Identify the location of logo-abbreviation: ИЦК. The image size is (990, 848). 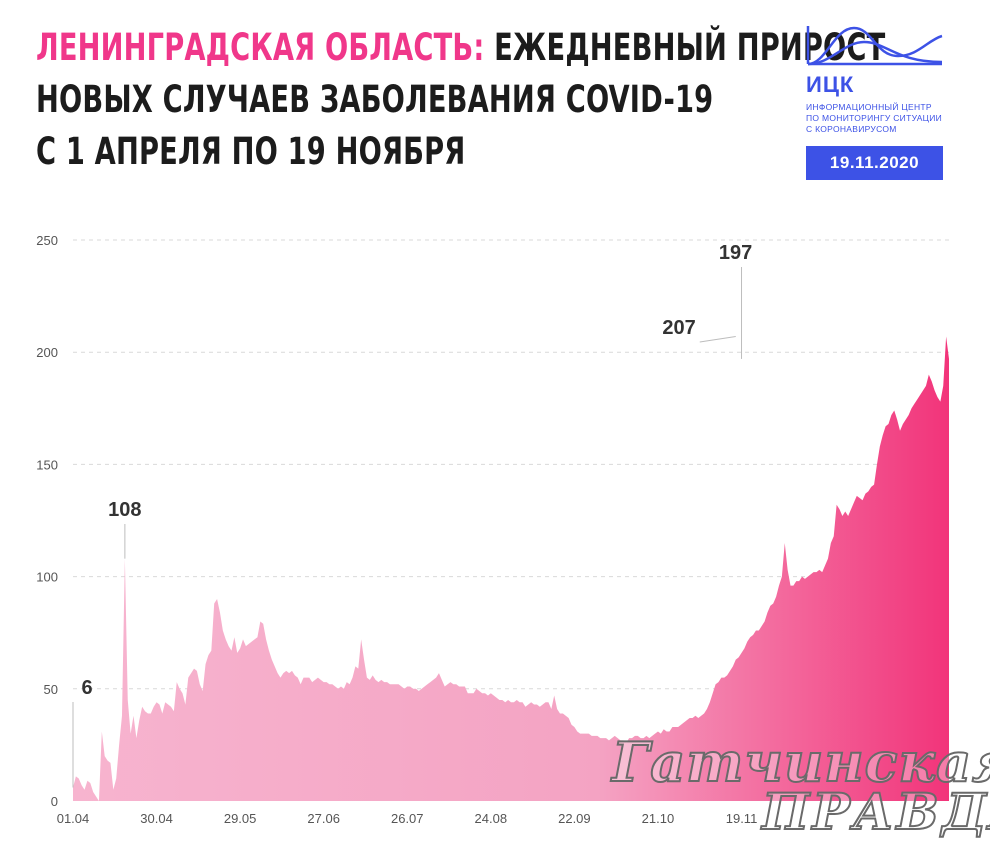
(830, 84).